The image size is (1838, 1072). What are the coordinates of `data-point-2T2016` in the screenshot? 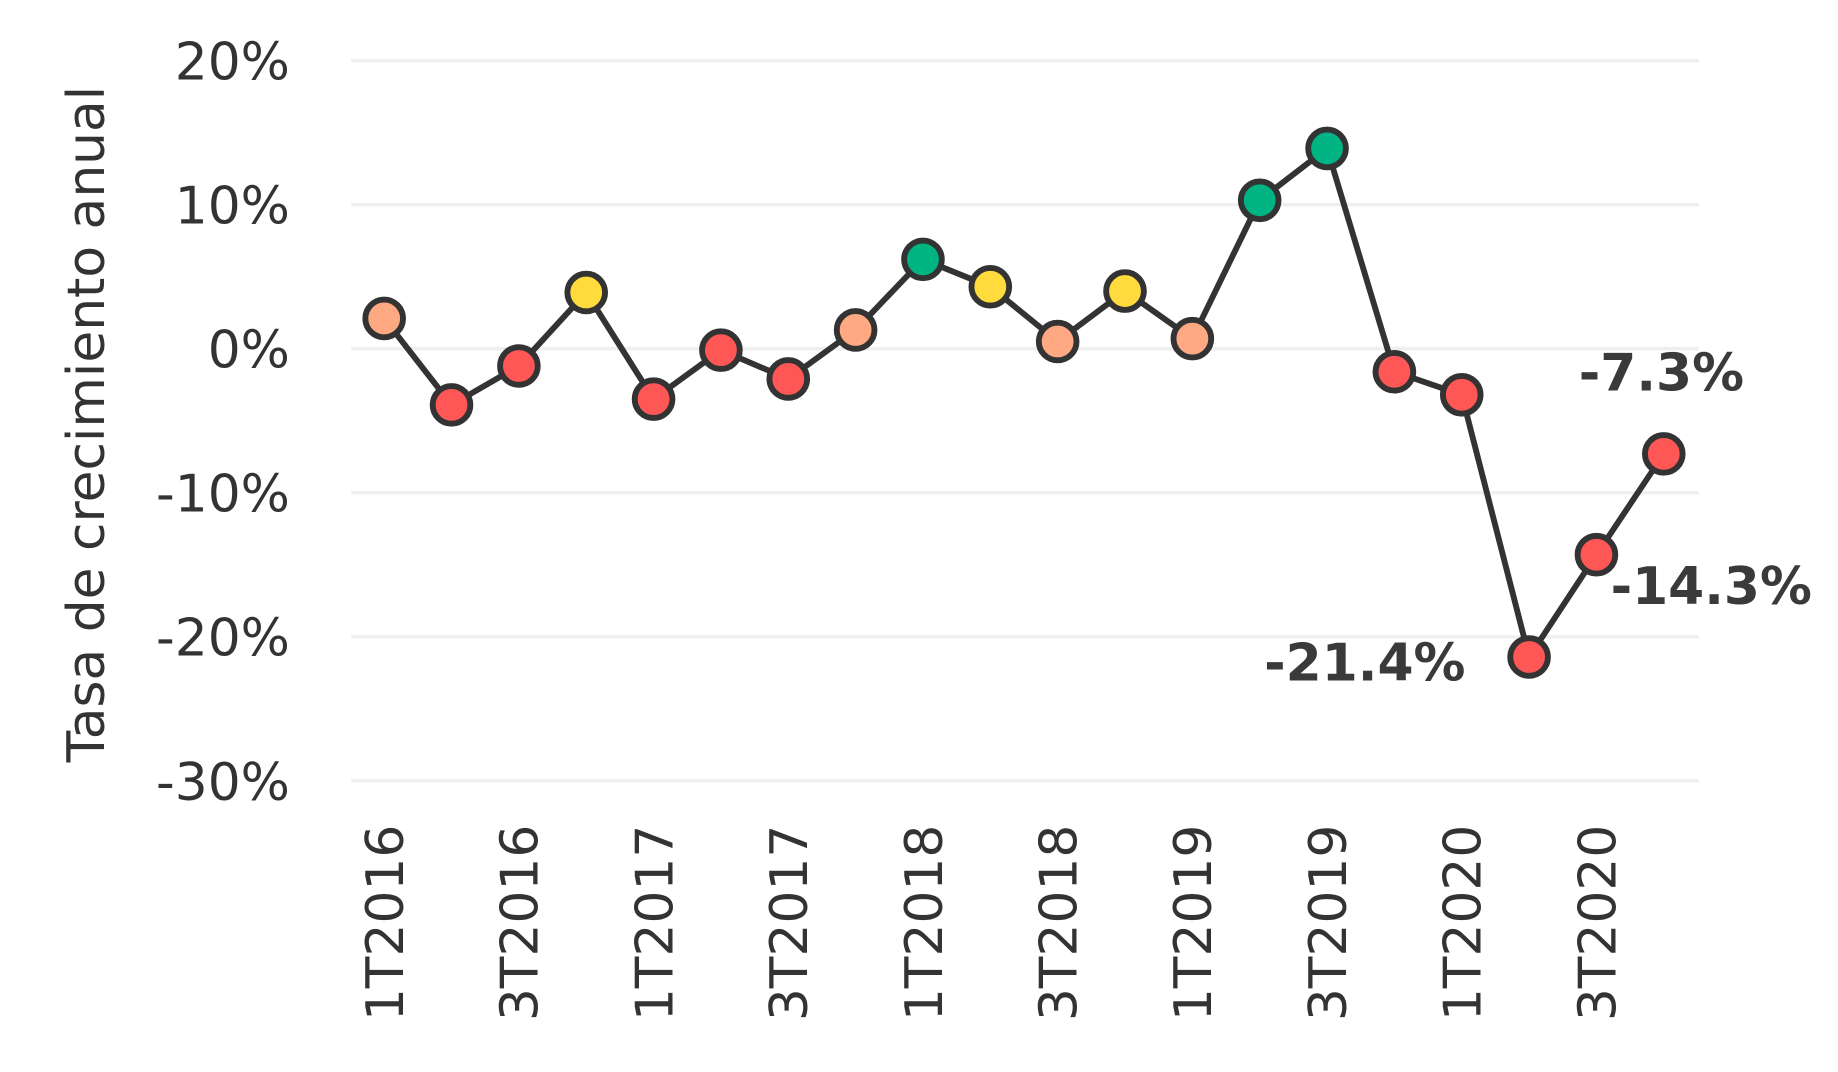 It's located at (451, 405).